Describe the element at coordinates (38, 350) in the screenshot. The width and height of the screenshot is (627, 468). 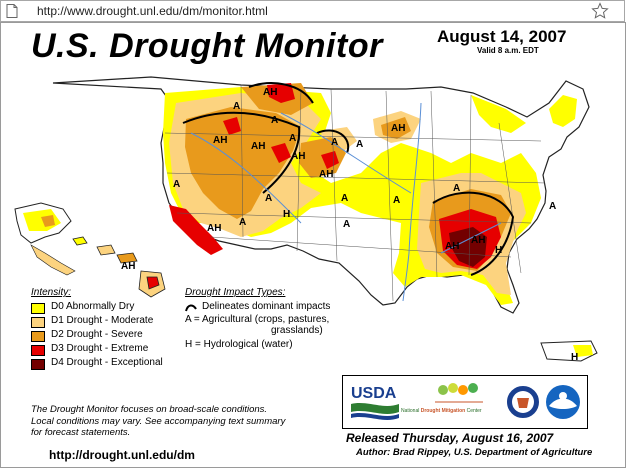
I see `swatch-d3` at that location.